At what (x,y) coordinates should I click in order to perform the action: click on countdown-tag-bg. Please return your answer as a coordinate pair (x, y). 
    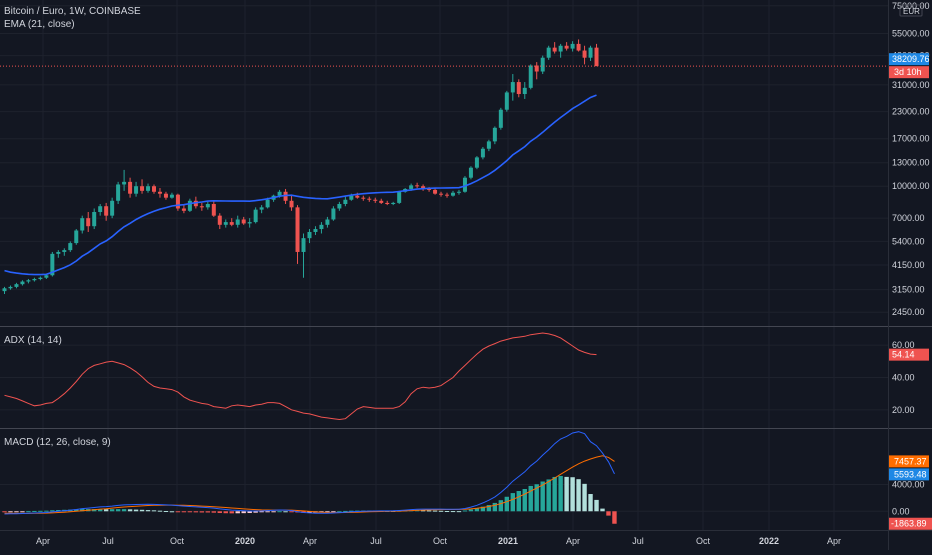
    Looking at the image, I should click on (909, 72).